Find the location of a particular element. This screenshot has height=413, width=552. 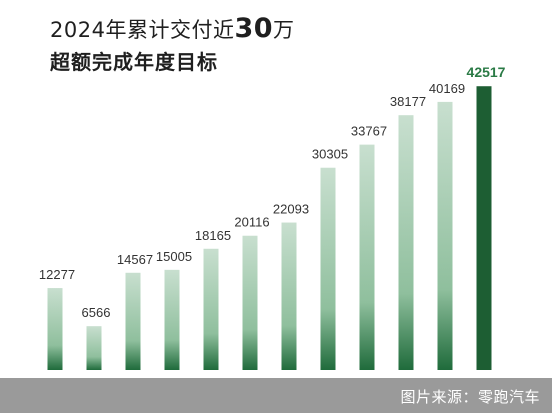

chart-title: 2024年累计交付近30万 超额完成年度目标 is located at coordinates (172, 45).